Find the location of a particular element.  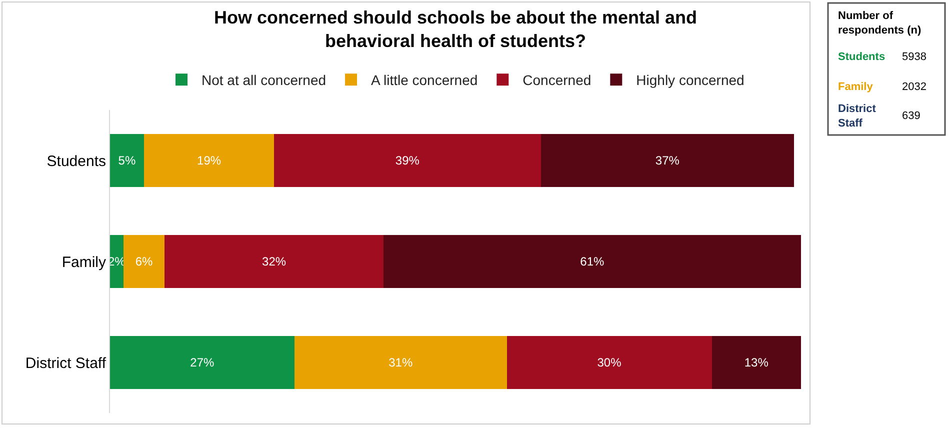

chart-title: How concerned should schools be about the mental and behavioral health of students? is located at coordinates (456, 29).